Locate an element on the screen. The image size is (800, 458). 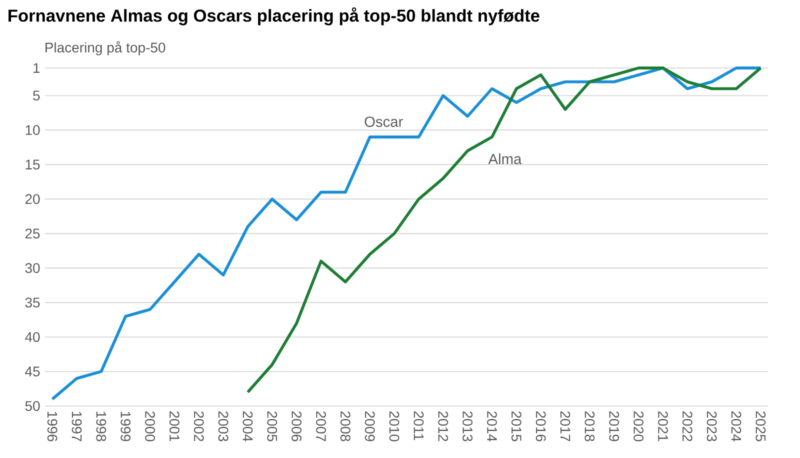
x-tick-label: 2010 is located at coordinates (394, 426).